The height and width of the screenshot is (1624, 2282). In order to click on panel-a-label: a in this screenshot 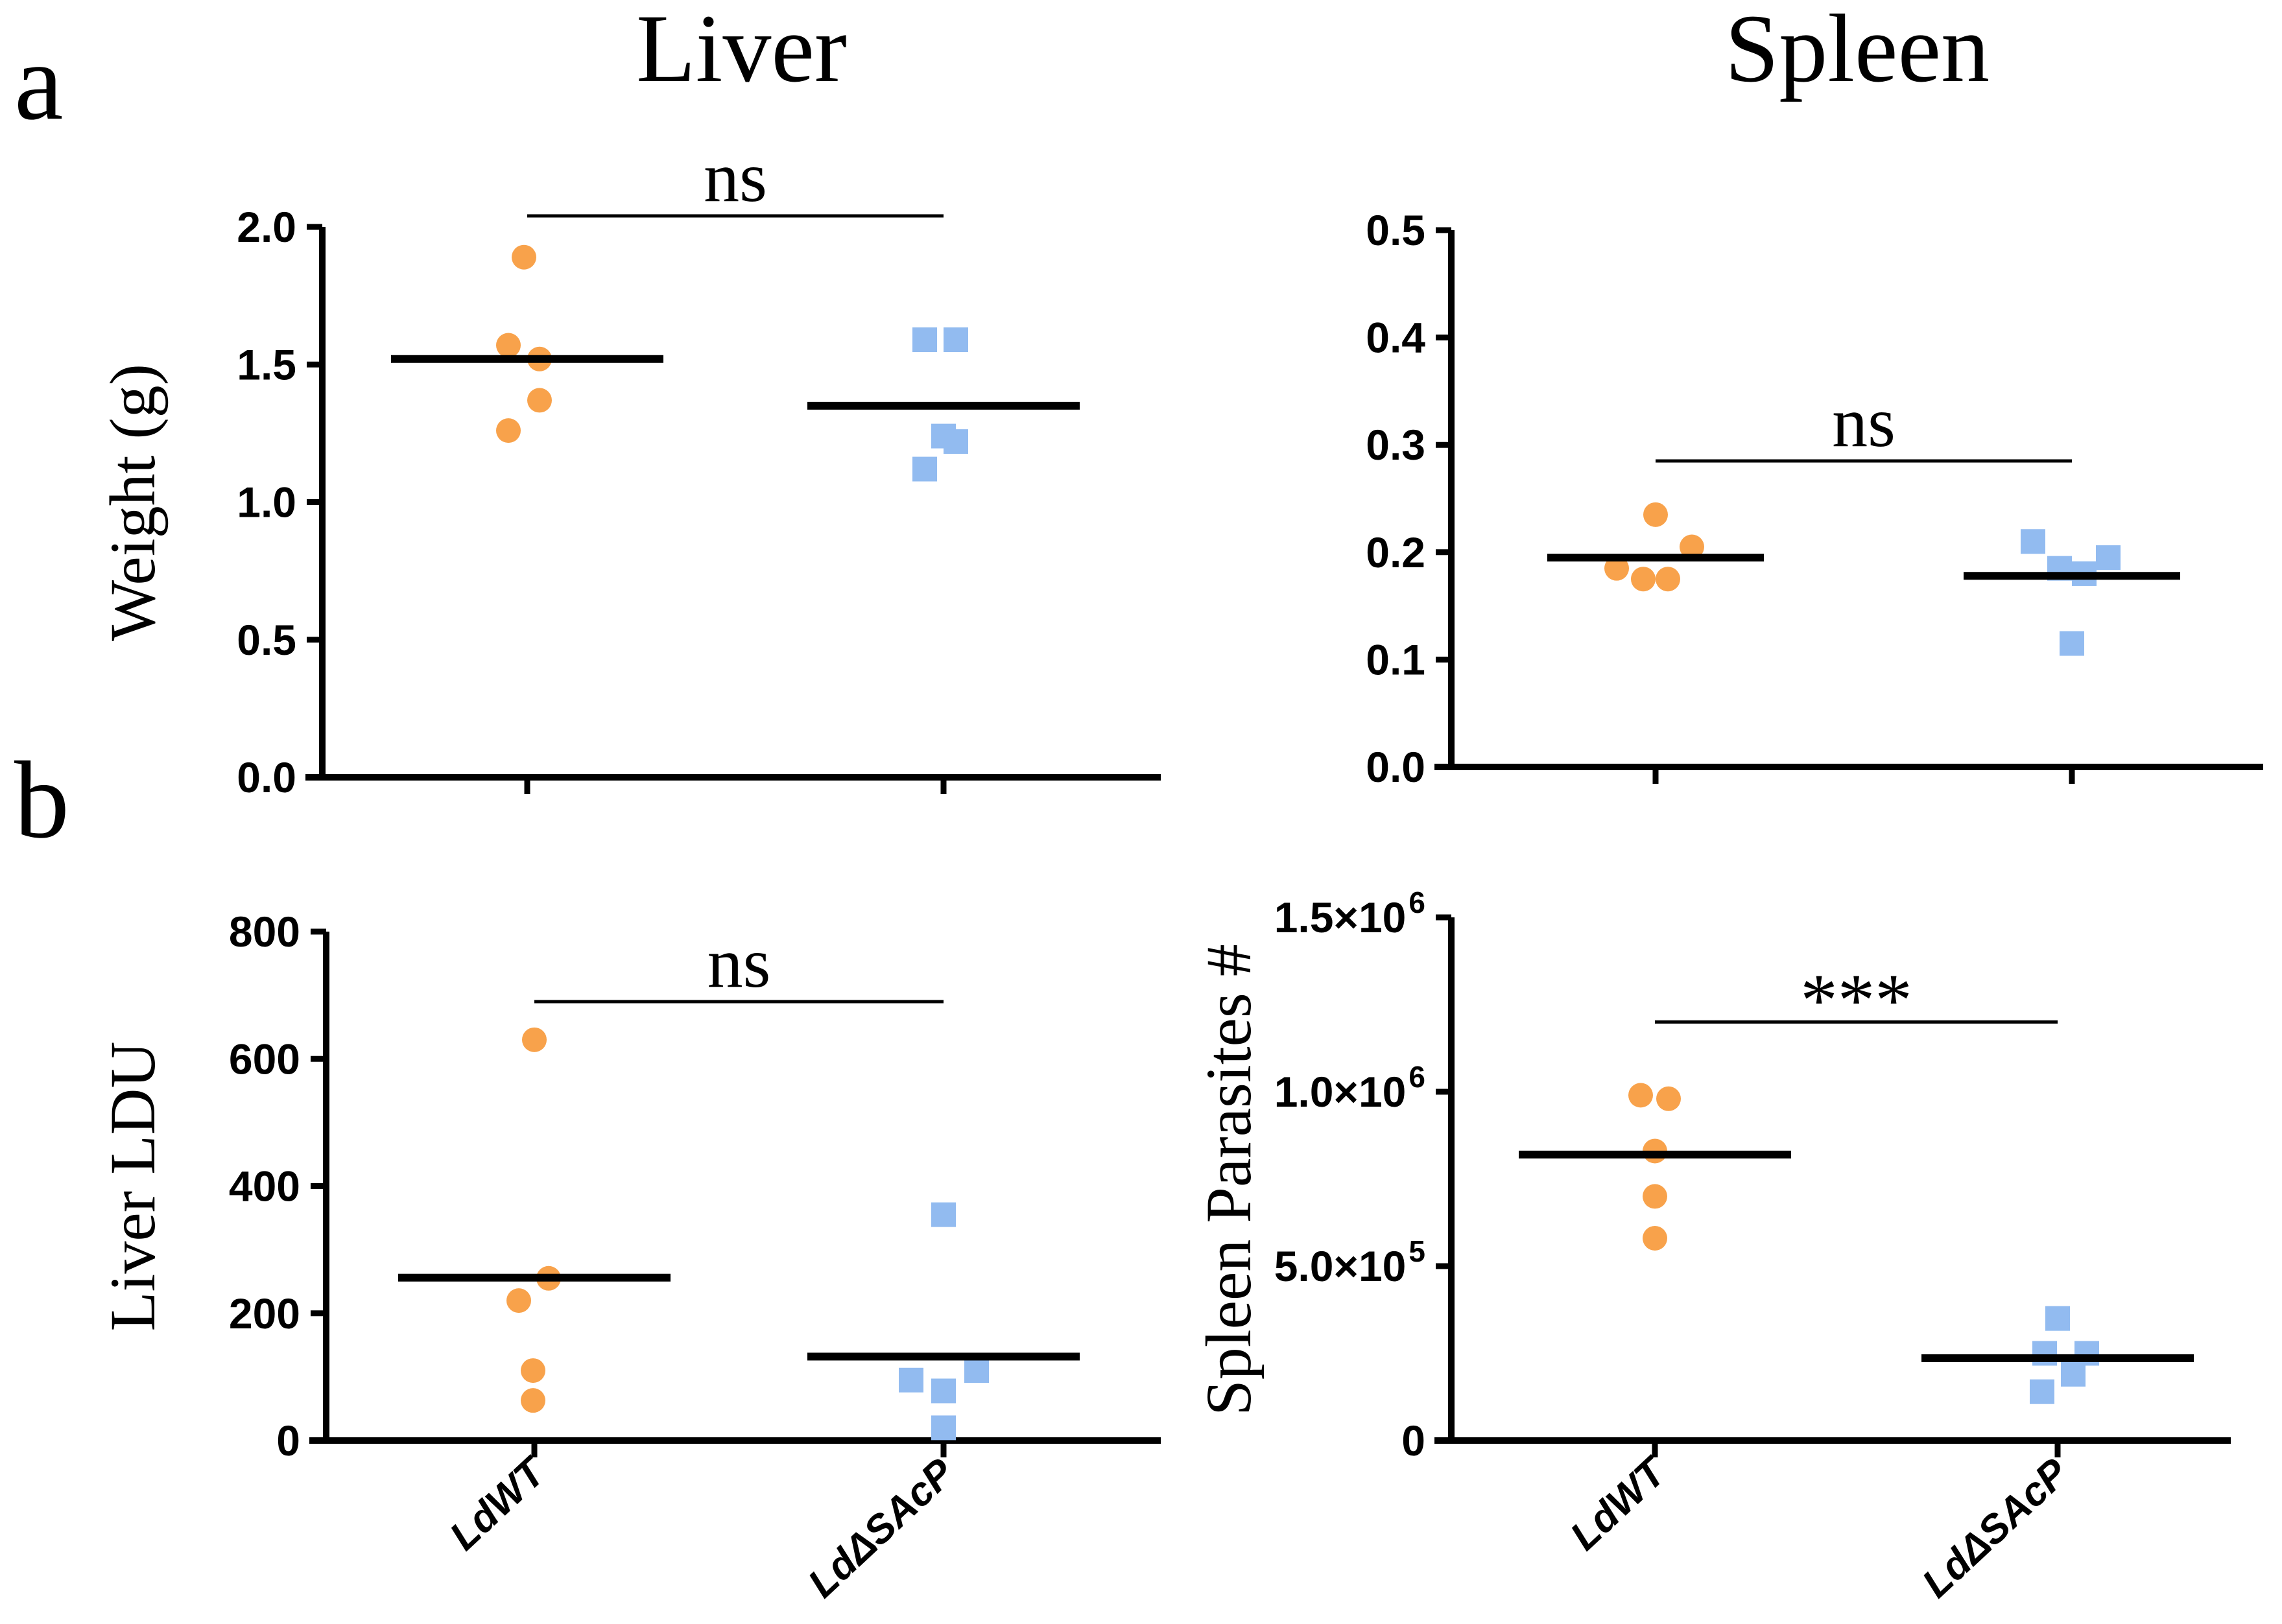, I will do `click(39, 82)`.